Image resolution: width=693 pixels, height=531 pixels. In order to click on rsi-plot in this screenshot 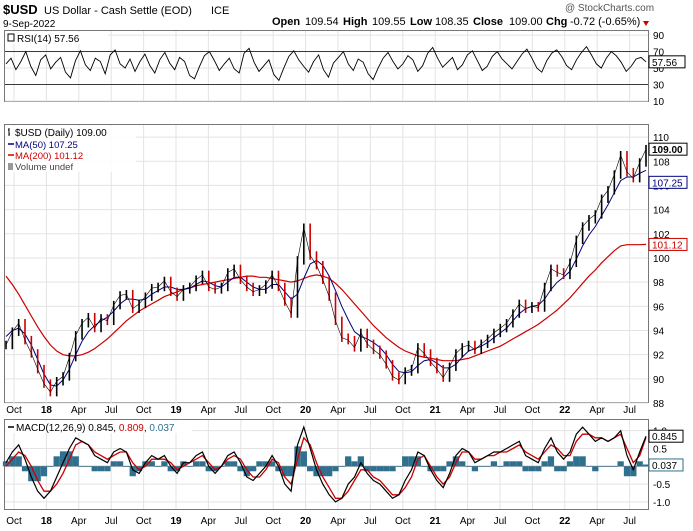, I will do `click(326, 65)`.